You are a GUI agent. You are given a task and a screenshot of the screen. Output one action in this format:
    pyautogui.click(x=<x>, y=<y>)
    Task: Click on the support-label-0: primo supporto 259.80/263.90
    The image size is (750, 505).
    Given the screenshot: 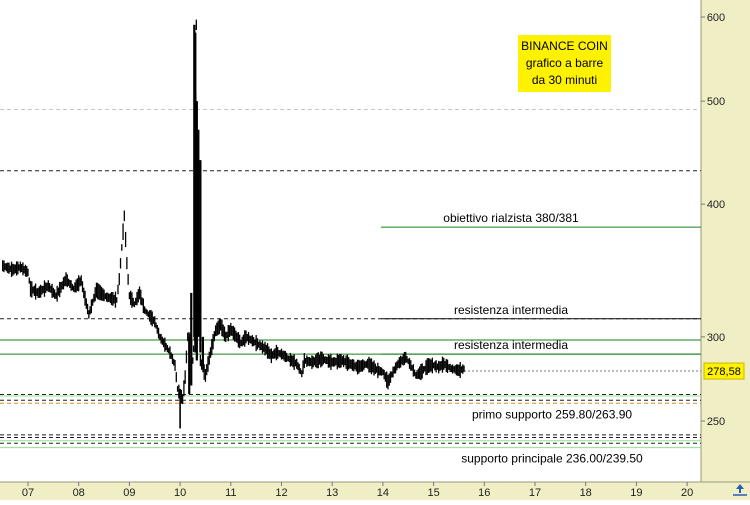 What is the action you would take?
    pyautogui.click(x=552, y=414)
    